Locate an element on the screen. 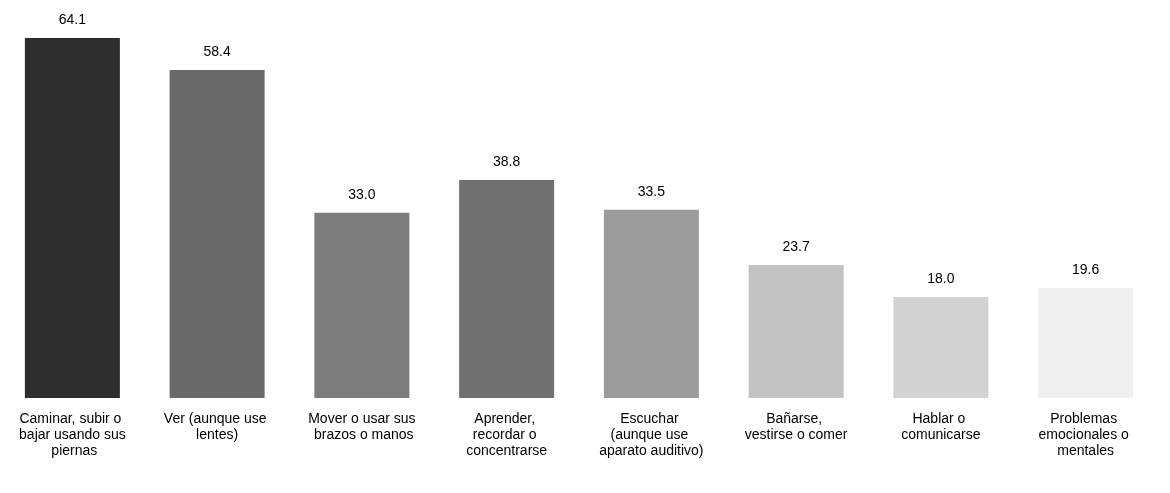 This screenshot has height=493, width=1170. x-tick-label: Mover o usar sus brazos o manos is located at coordinates (362, 426).